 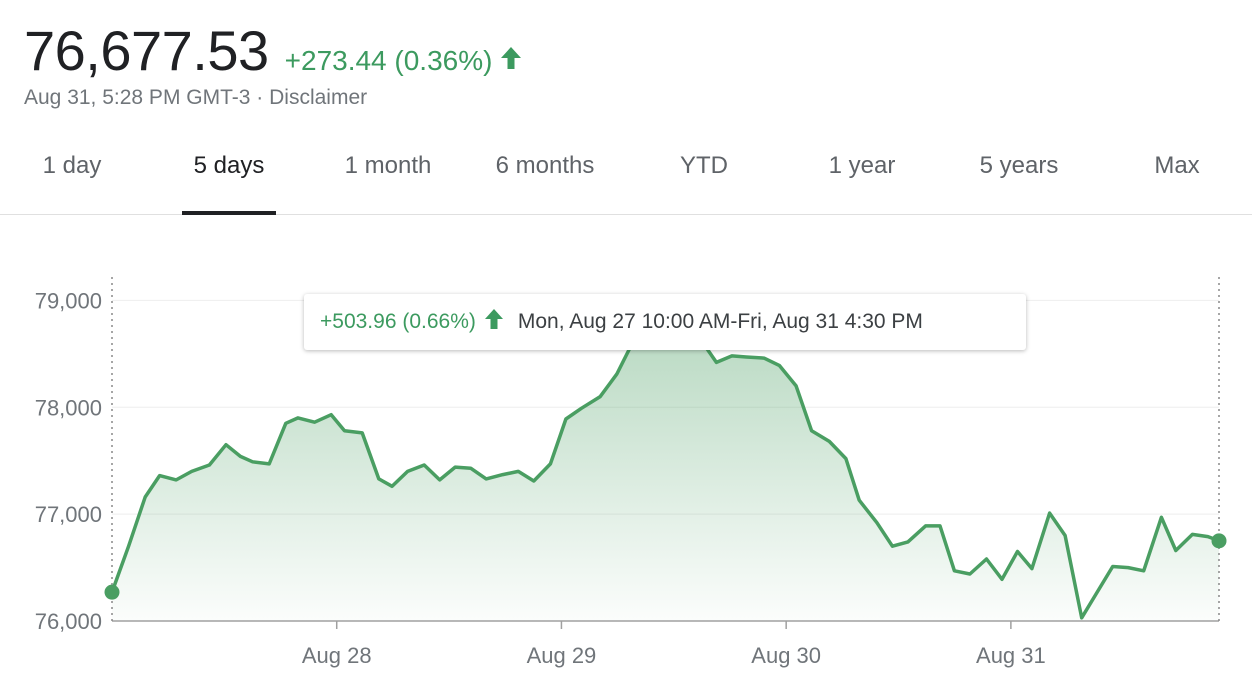 What do you see at coordinates (720, 321) in the screenshot?
I see `tooltip-range: Mon, Aug 27 10:00 AM-Fri, Aug 31 4:30 PM` at bounding box center [720, 321].